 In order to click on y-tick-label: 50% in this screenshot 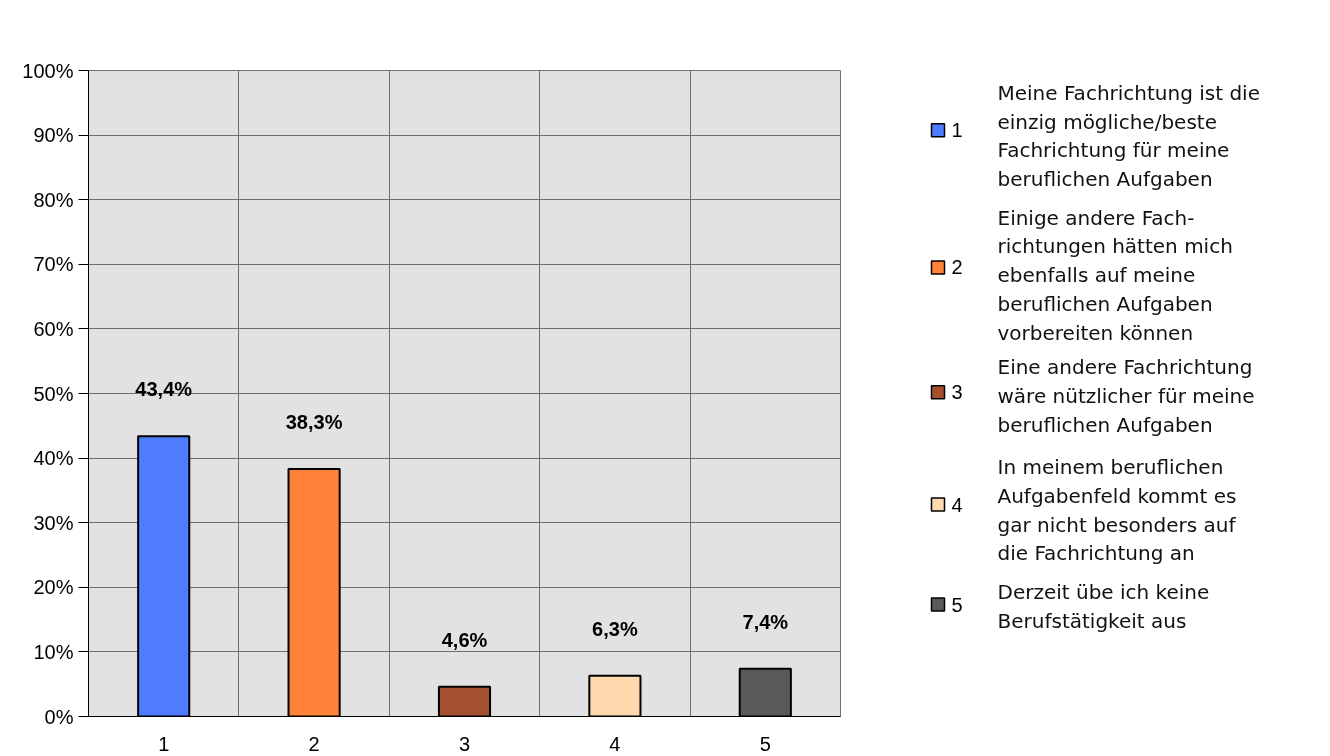, I will do `click(53, 393)`.